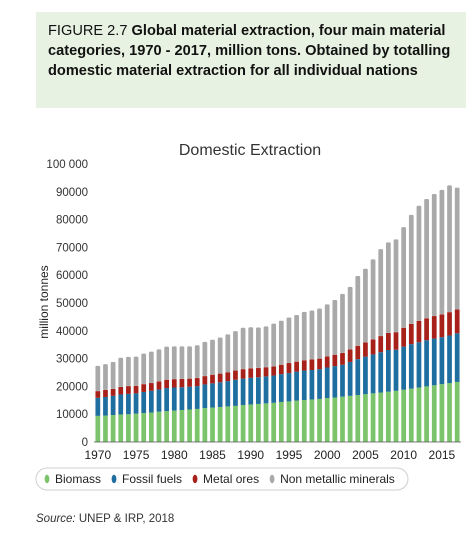 This screenshot has height=540, width=474. What do you see at coordinates (373, 374) in the screenshot?
I see `bar-fossil-fuels-2006` at bounding box center [373, 374].